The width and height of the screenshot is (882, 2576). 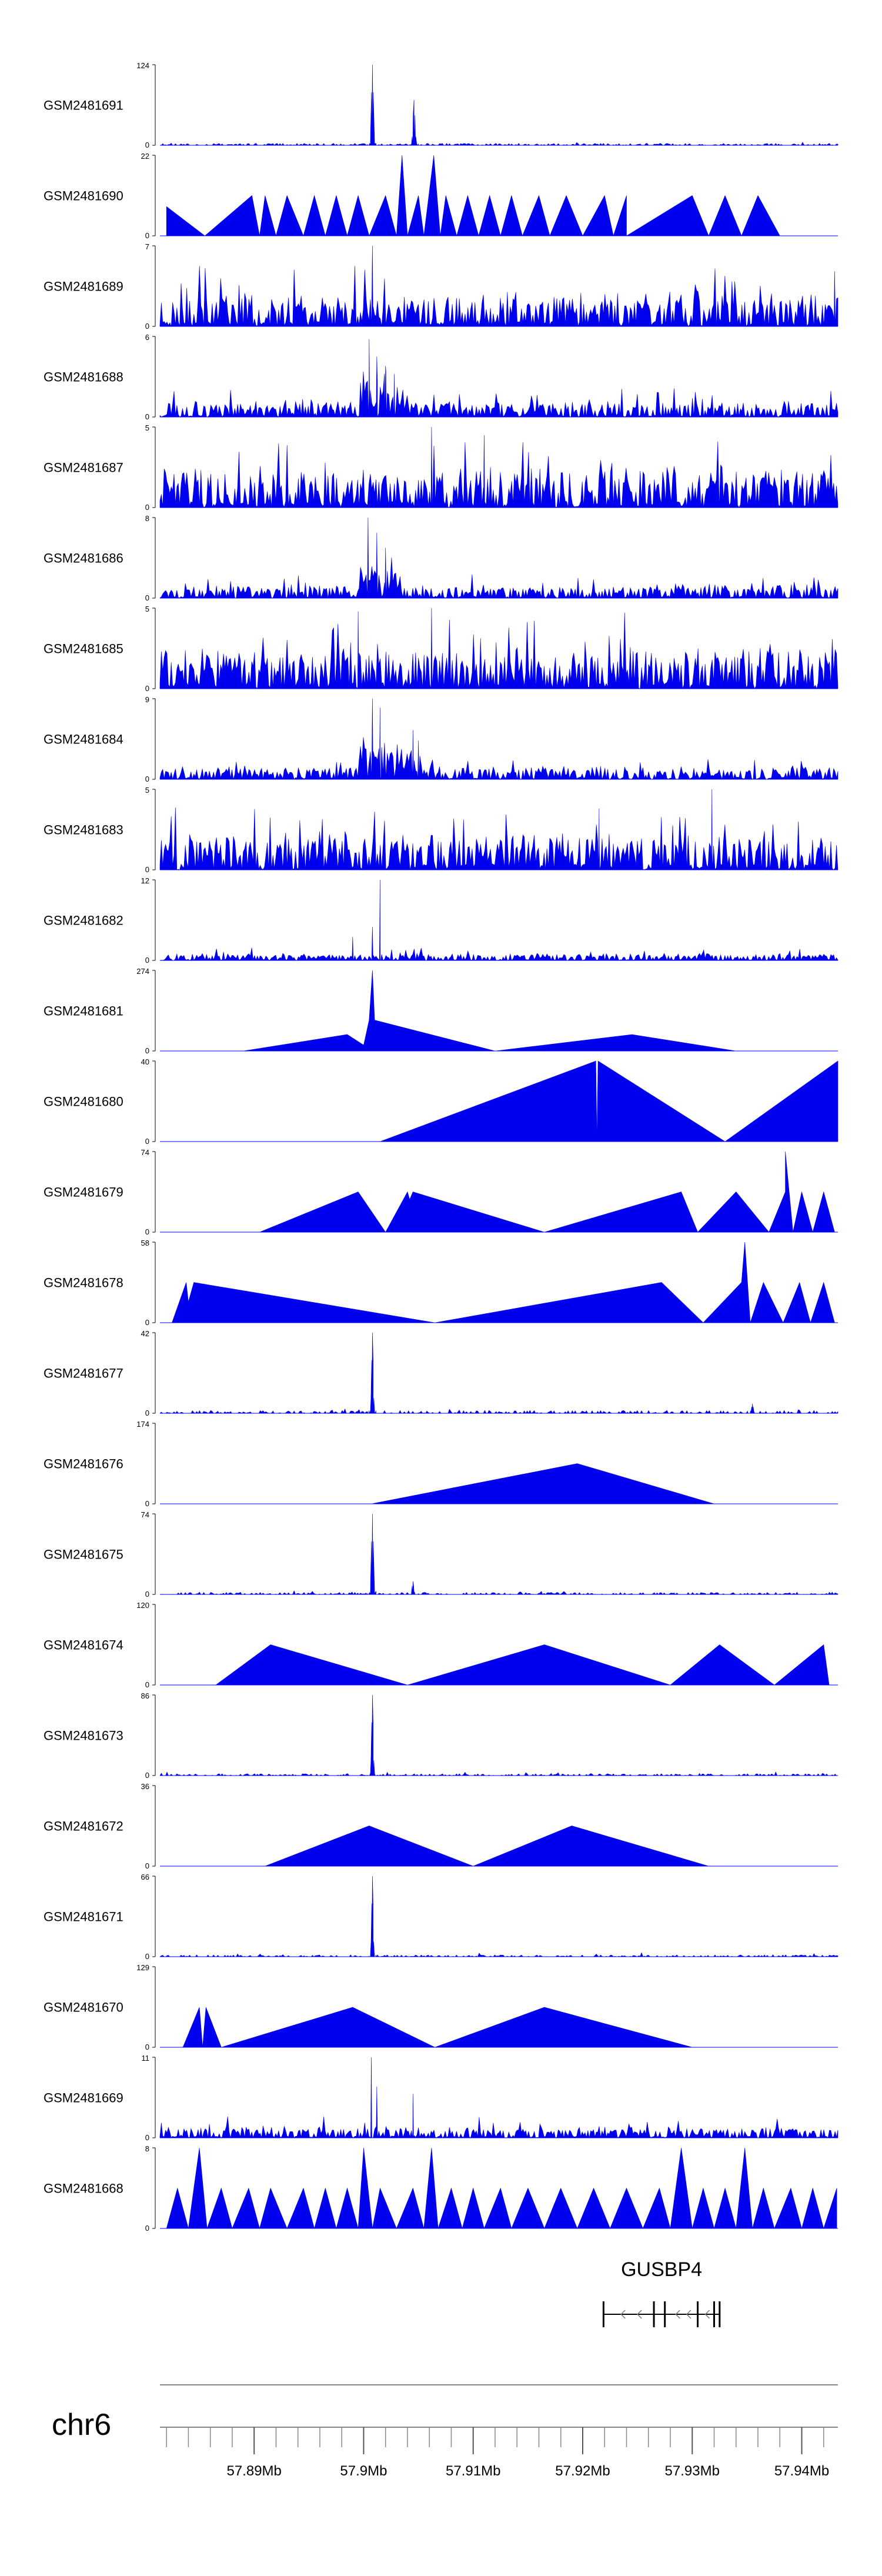 What do you see at coordinates (83, 1283) in the screenshot?
I see `track-label: GSM2481678` at bounding box center [83, 1283].